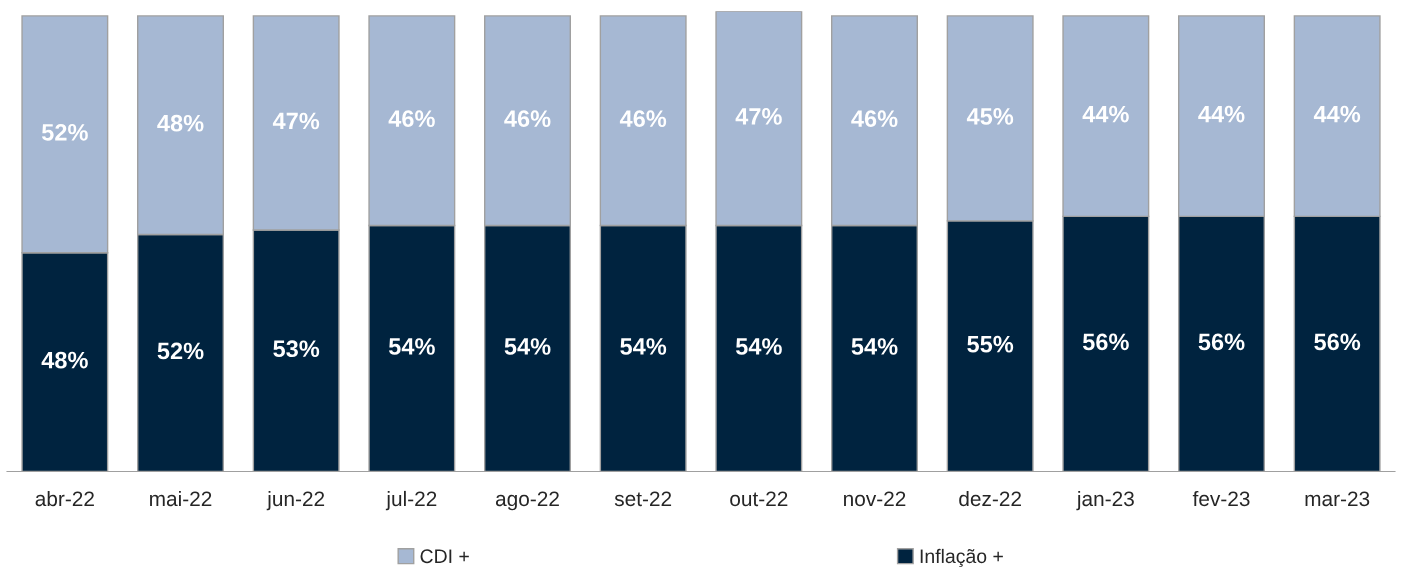  What do you see at coordinates (759, 499) in the screenshot?
I see `x-tick-label: out-22` at bounding box center [759, 499].